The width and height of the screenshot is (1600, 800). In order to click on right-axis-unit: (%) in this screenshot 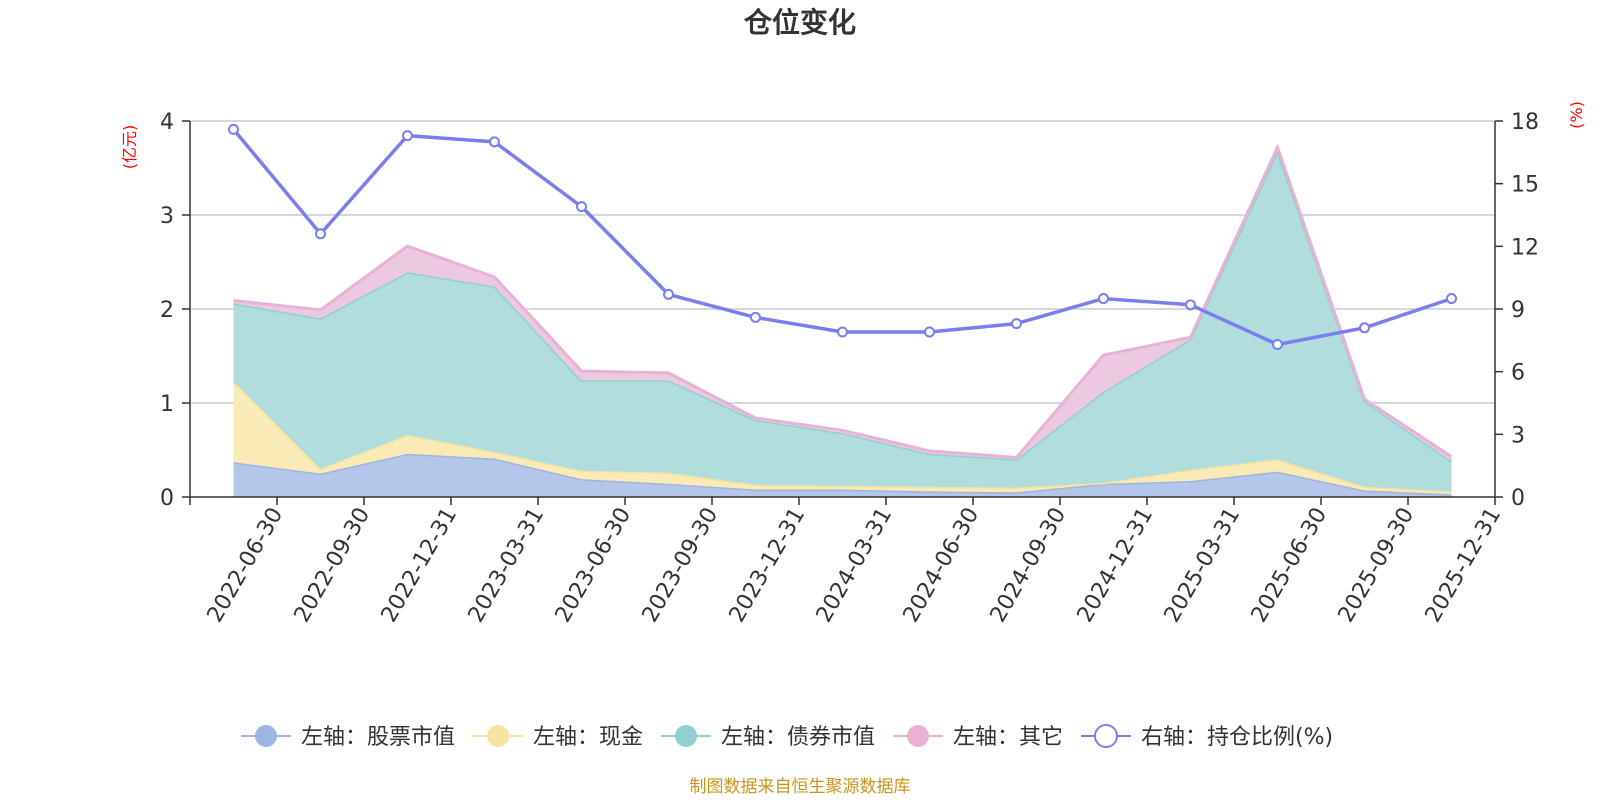, I will do `click(1576, 115)`.